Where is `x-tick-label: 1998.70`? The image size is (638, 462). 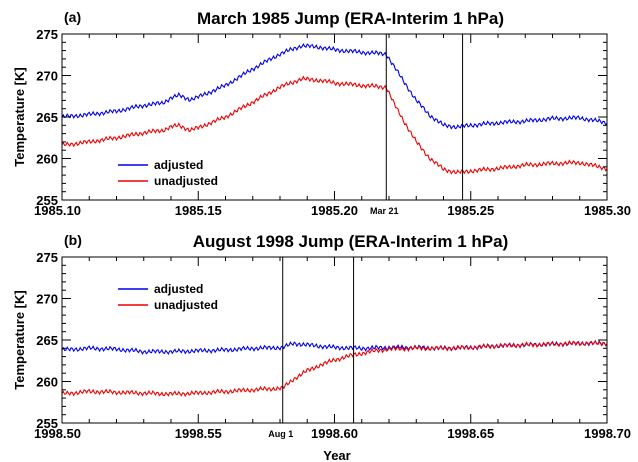
x-tick-label: 1998.70 is located at coordinates (607, 433).